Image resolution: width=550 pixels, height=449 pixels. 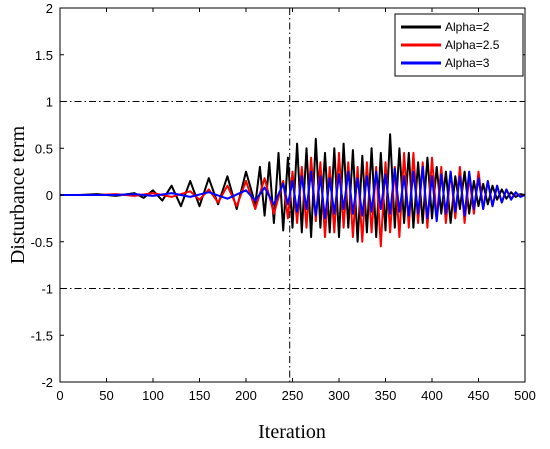 I want to click on x-tick-label: 50, so click(x=106, y=395).